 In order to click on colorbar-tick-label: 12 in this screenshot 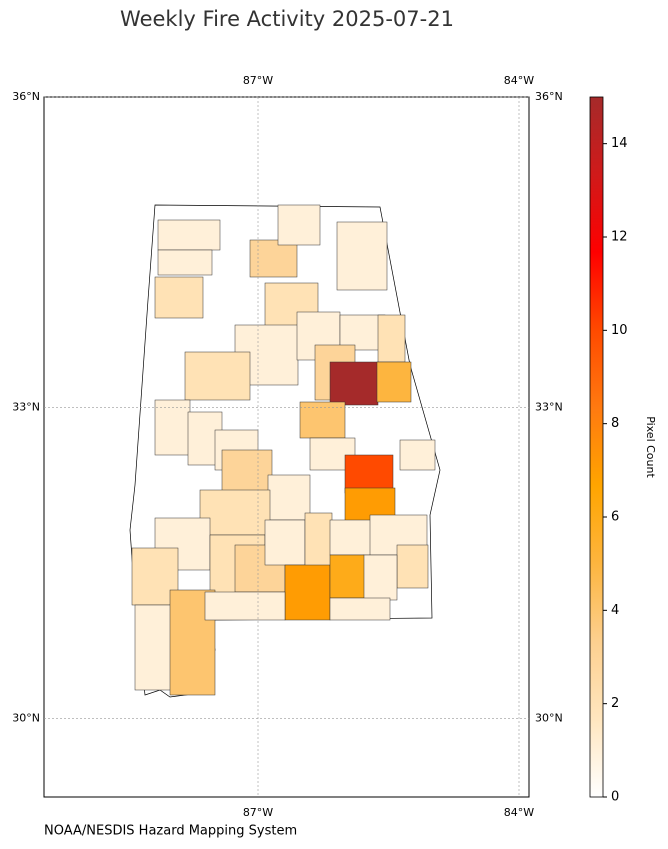, I will do `click(619, 237)`.